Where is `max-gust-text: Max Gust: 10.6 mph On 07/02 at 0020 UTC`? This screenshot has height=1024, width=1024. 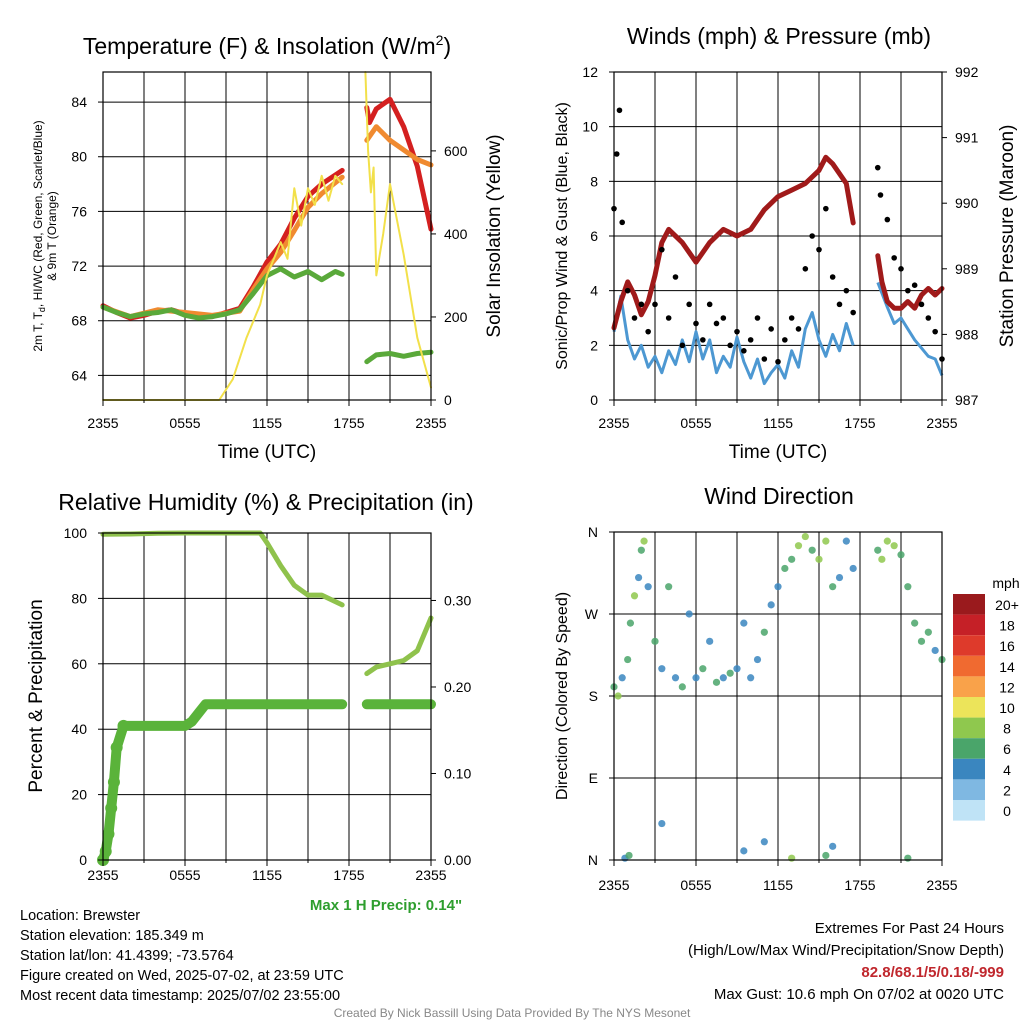
max-gust-text: Max Gust: 10.6 mph On 07/02 at 0020 UTC is located at coordinates (858, 994).